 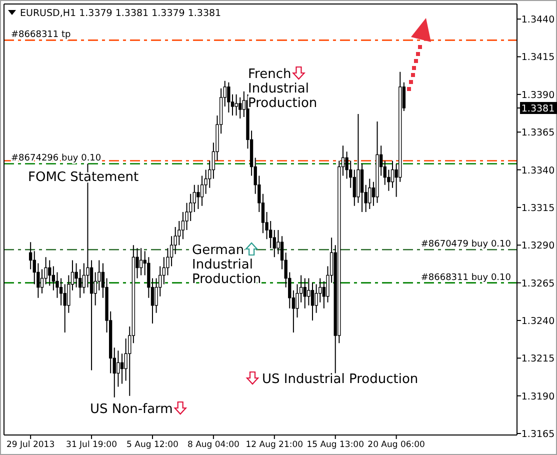 I want to click on annotation: US Industrial Production, so click(x=340, y=379).